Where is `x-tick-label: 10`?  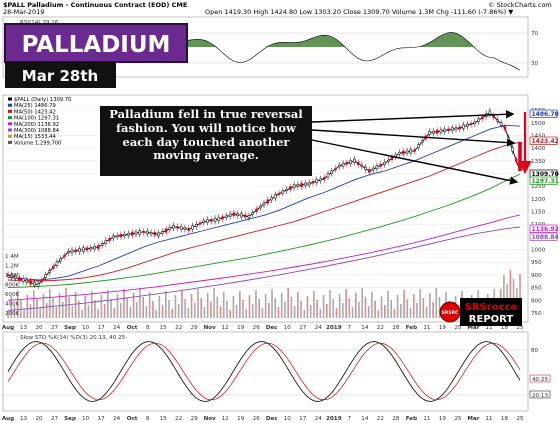
x-tick-label: 10 is located at coordinates (86, 328).